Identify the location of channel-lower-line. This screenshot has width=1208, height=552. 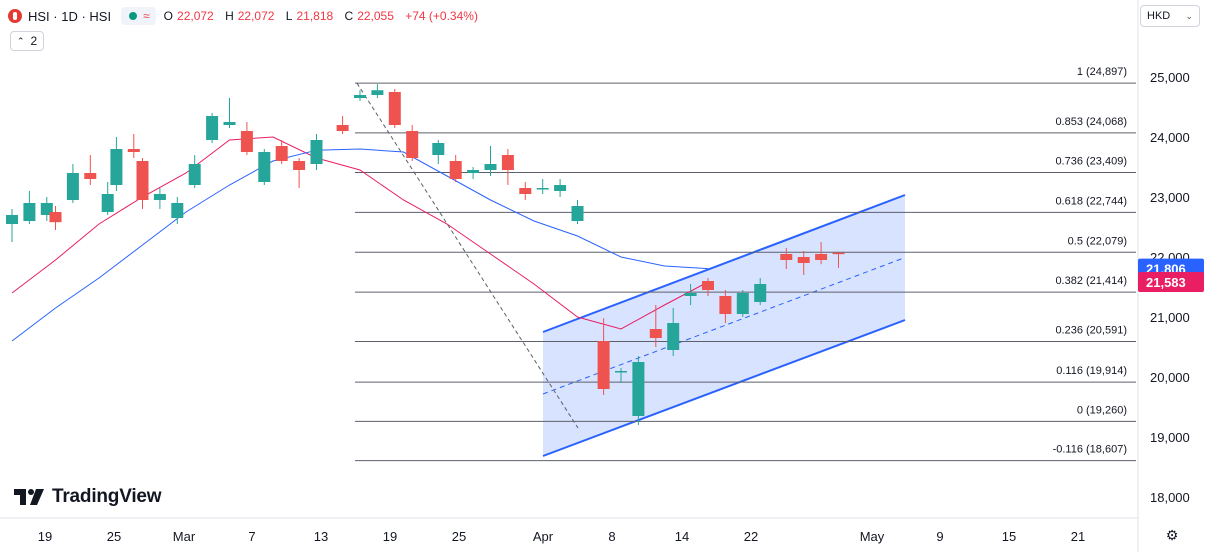
(724, 388).